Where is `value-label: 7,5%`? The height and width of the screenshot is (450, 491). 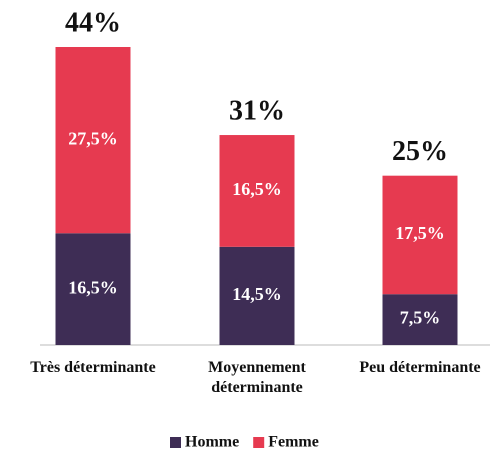 value-label: 7,5% is located at coordinates (420, 318).